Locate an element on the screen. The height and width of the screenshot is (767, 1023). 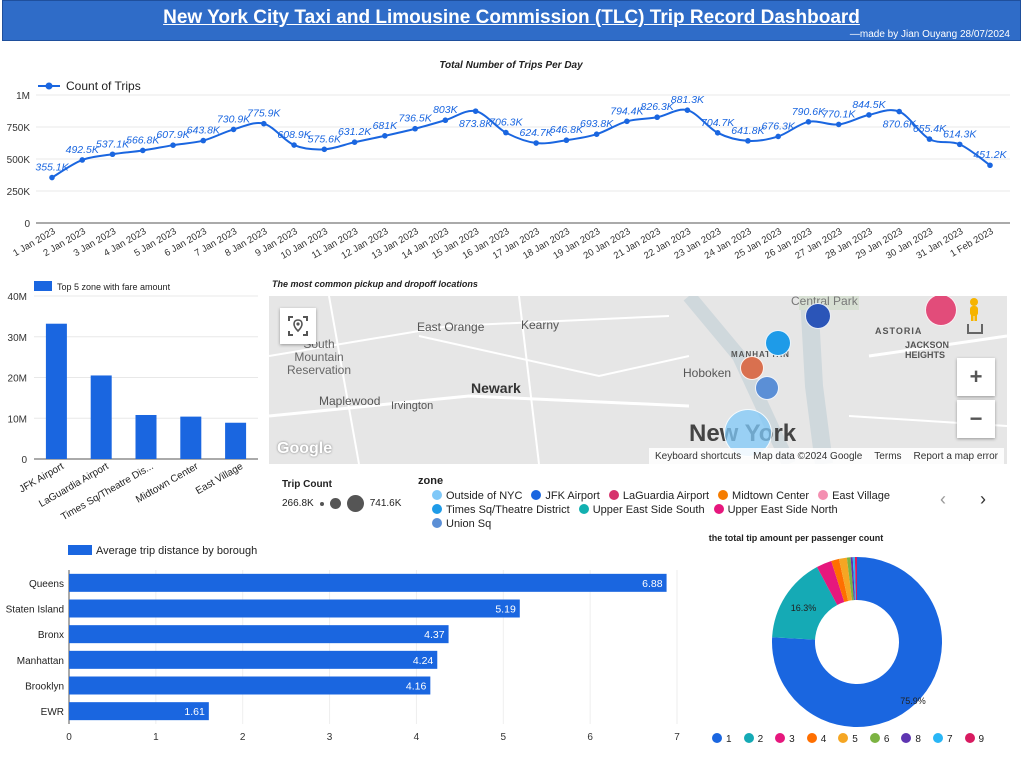
zone-legend-item: LaGuardia Airport is located at coordinates (658, 496).